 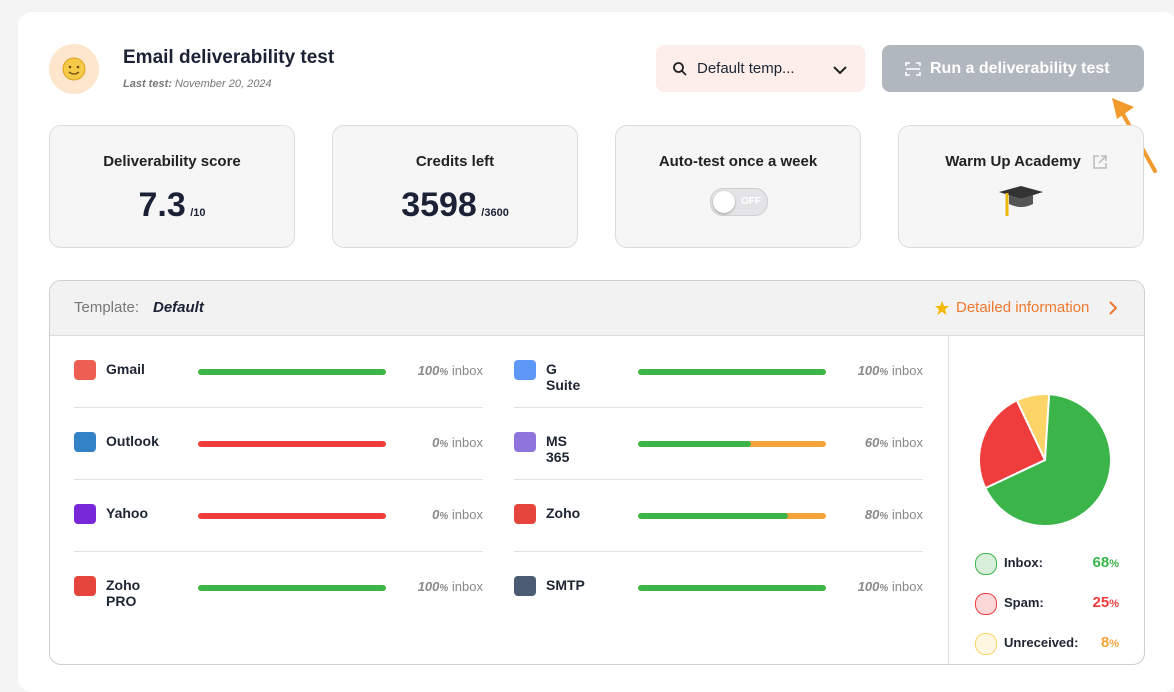 I want to click on provider-name: MS 365, so click(x=558, y=449).